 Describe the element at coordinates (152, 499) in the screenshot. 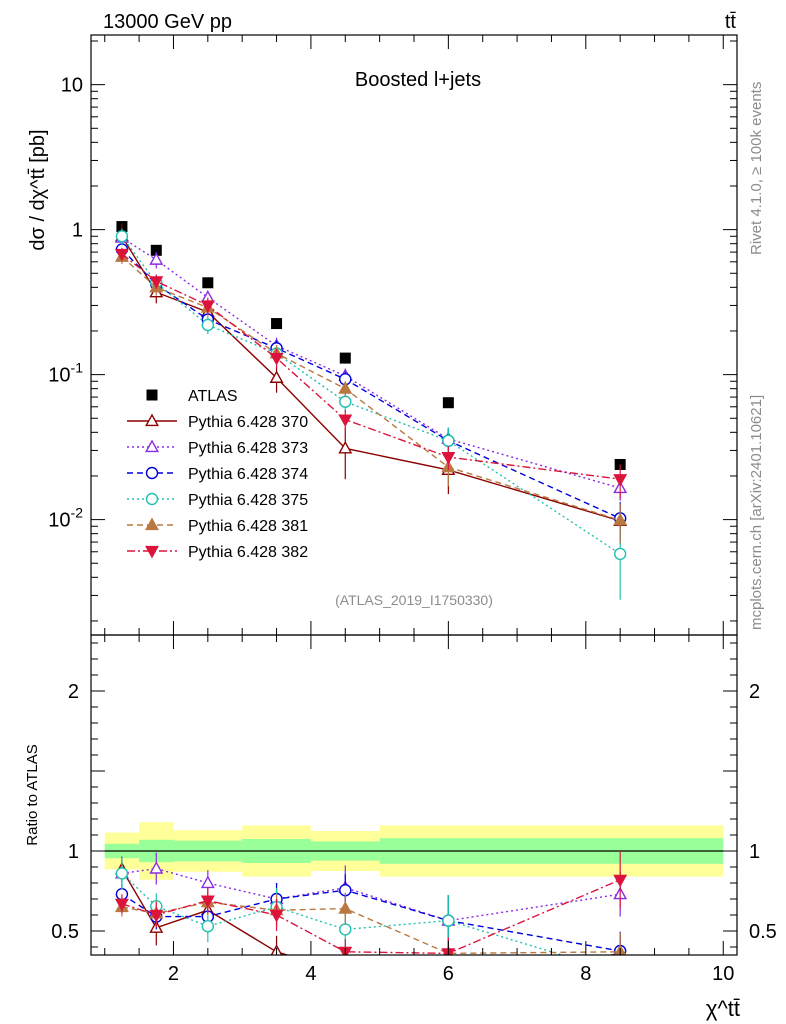

I see `legend-entry-375-marker` at that location.